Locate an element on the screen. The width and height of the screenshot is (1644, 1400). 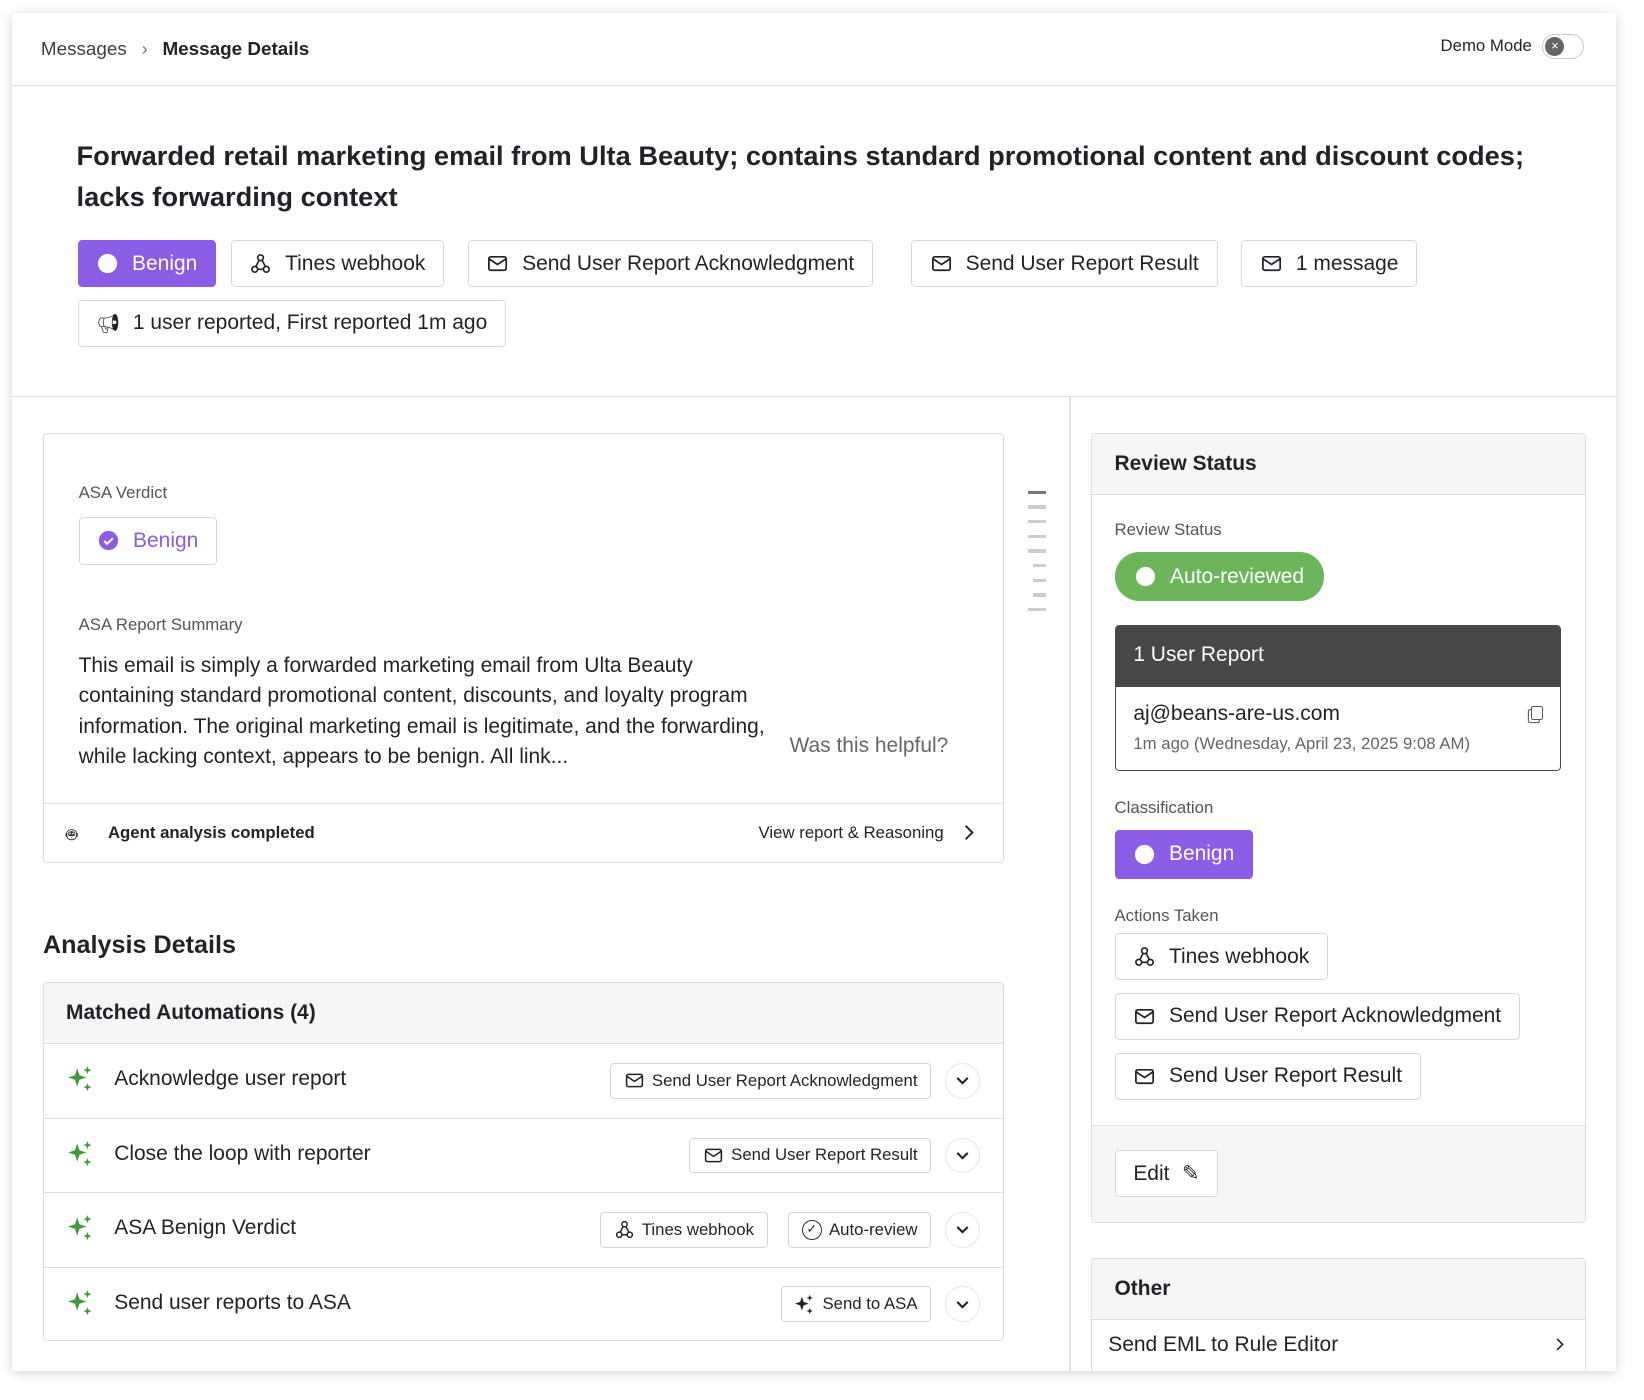
panel-title: Review Status is located at coordinates (1339, 464).